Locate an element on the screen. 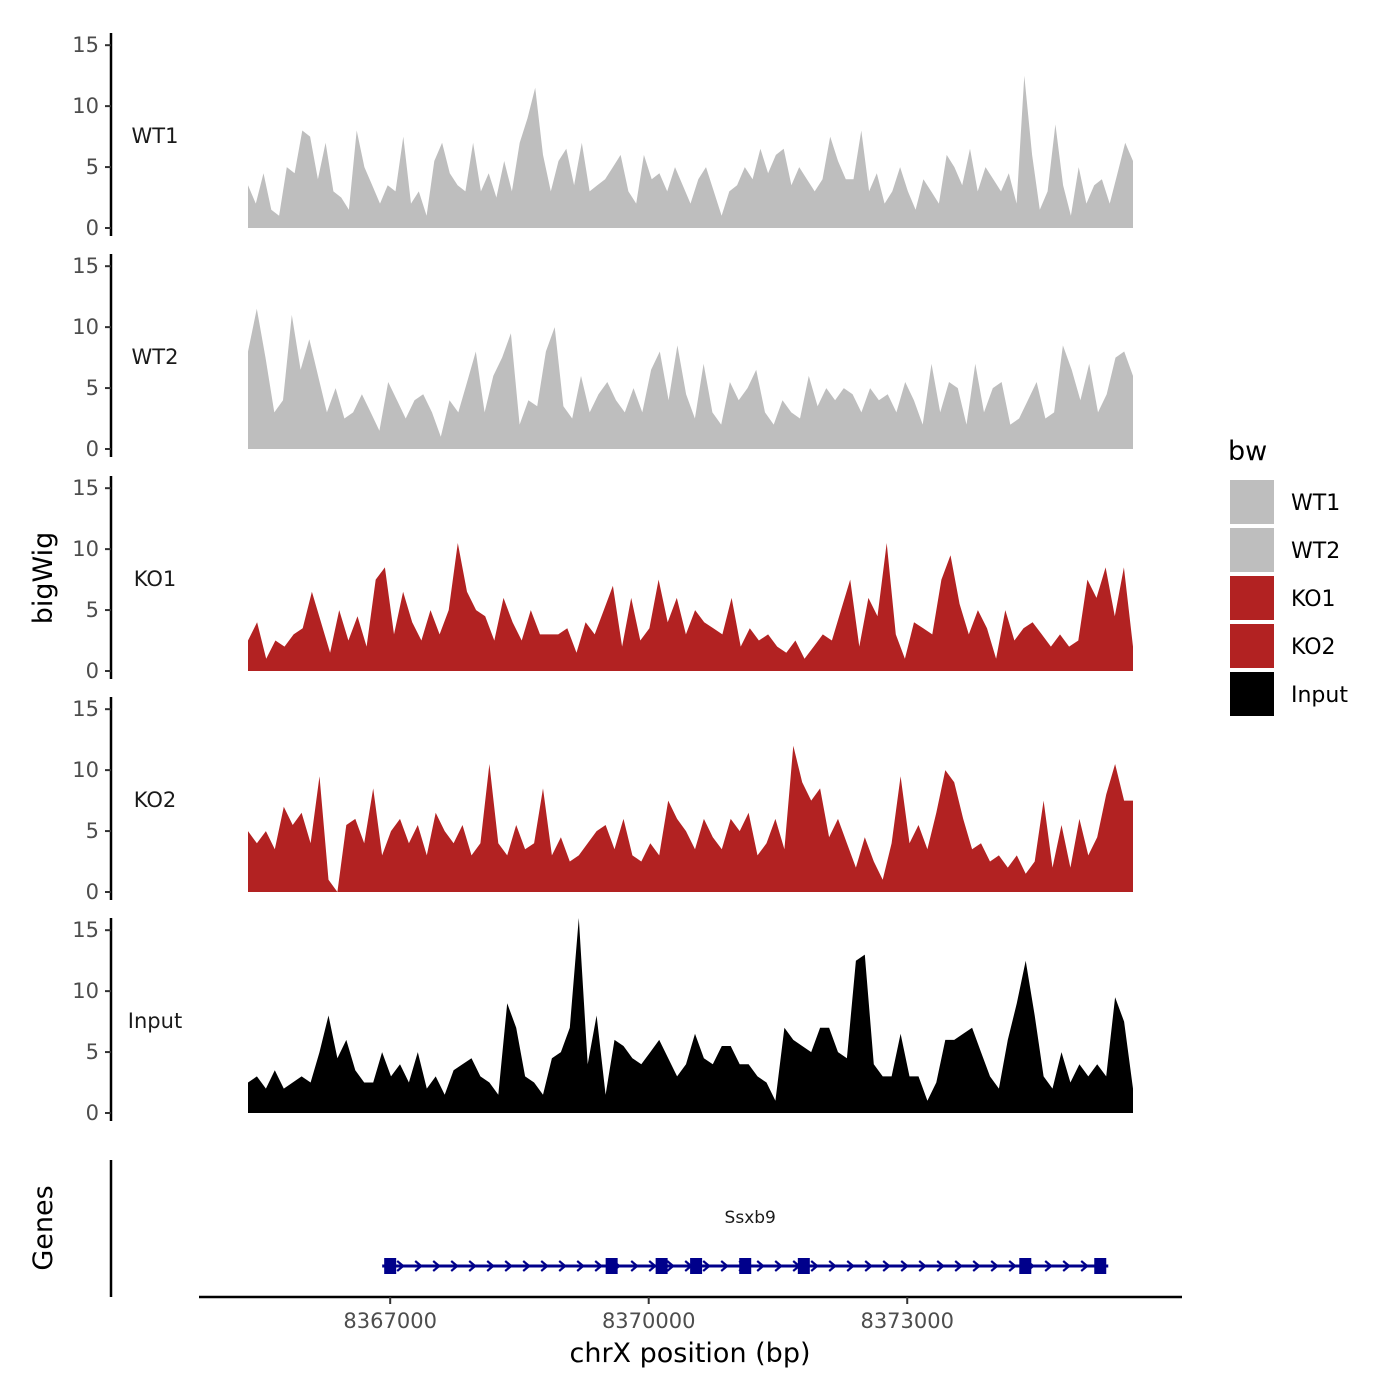  legend-label: WT2 is located at coordinates (1315, 551).